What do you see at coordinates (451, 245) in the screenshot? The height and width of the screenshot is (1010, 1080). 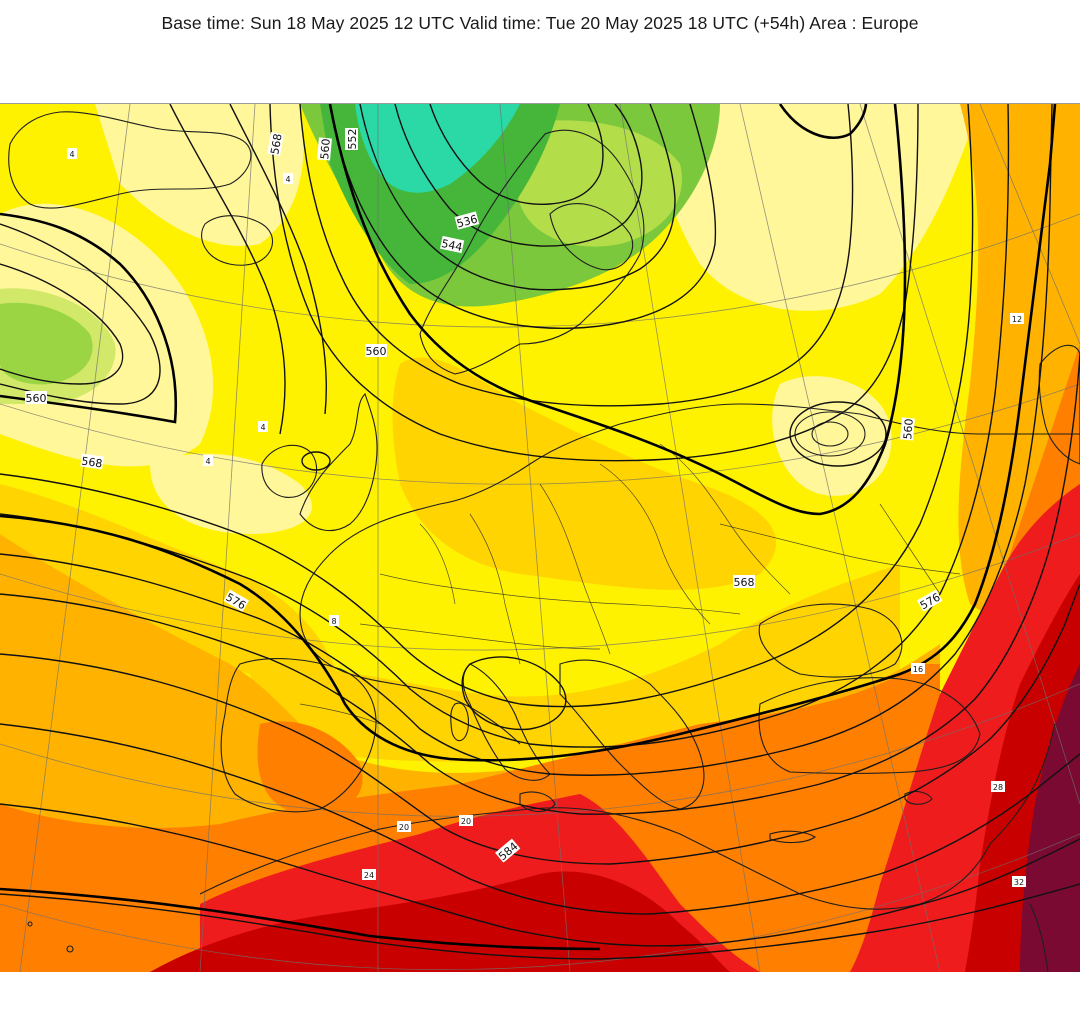 I see `contour-label-544: 544` at bounding box center [451, 245].